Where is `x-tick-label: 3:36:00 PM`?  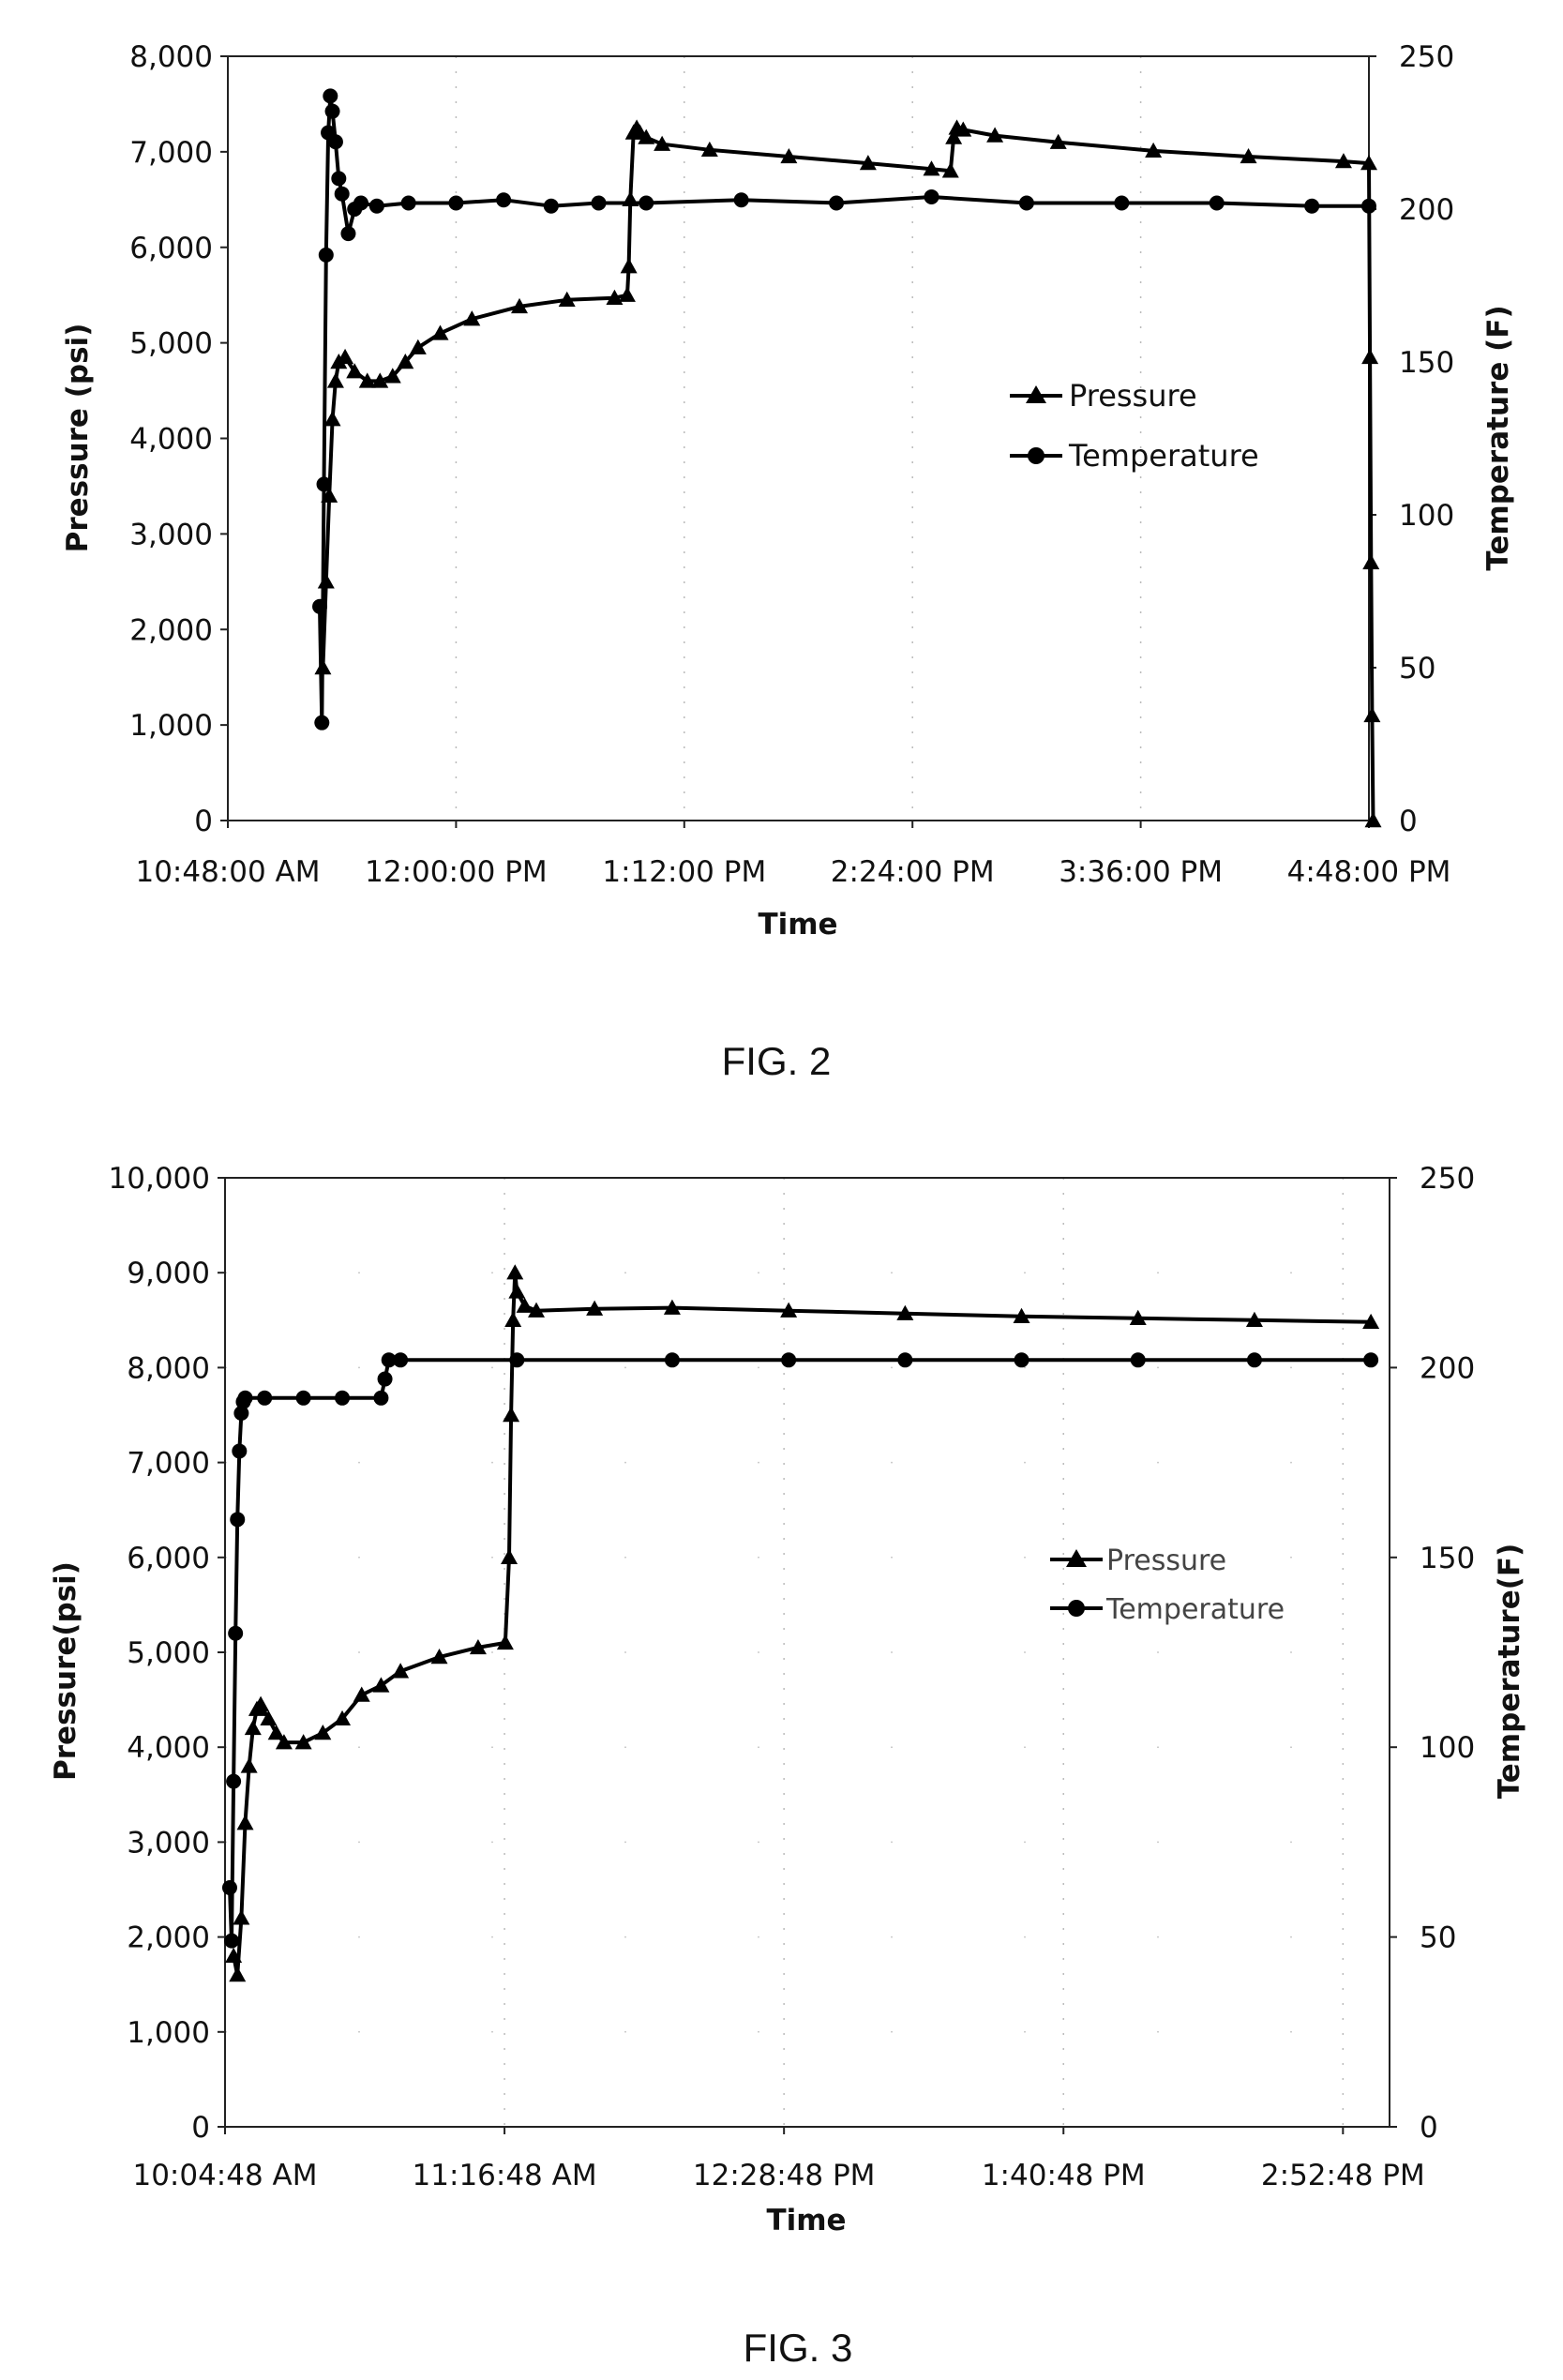
x-tick-label: 3:36:00 PM is located at coordinates (1141, 872).